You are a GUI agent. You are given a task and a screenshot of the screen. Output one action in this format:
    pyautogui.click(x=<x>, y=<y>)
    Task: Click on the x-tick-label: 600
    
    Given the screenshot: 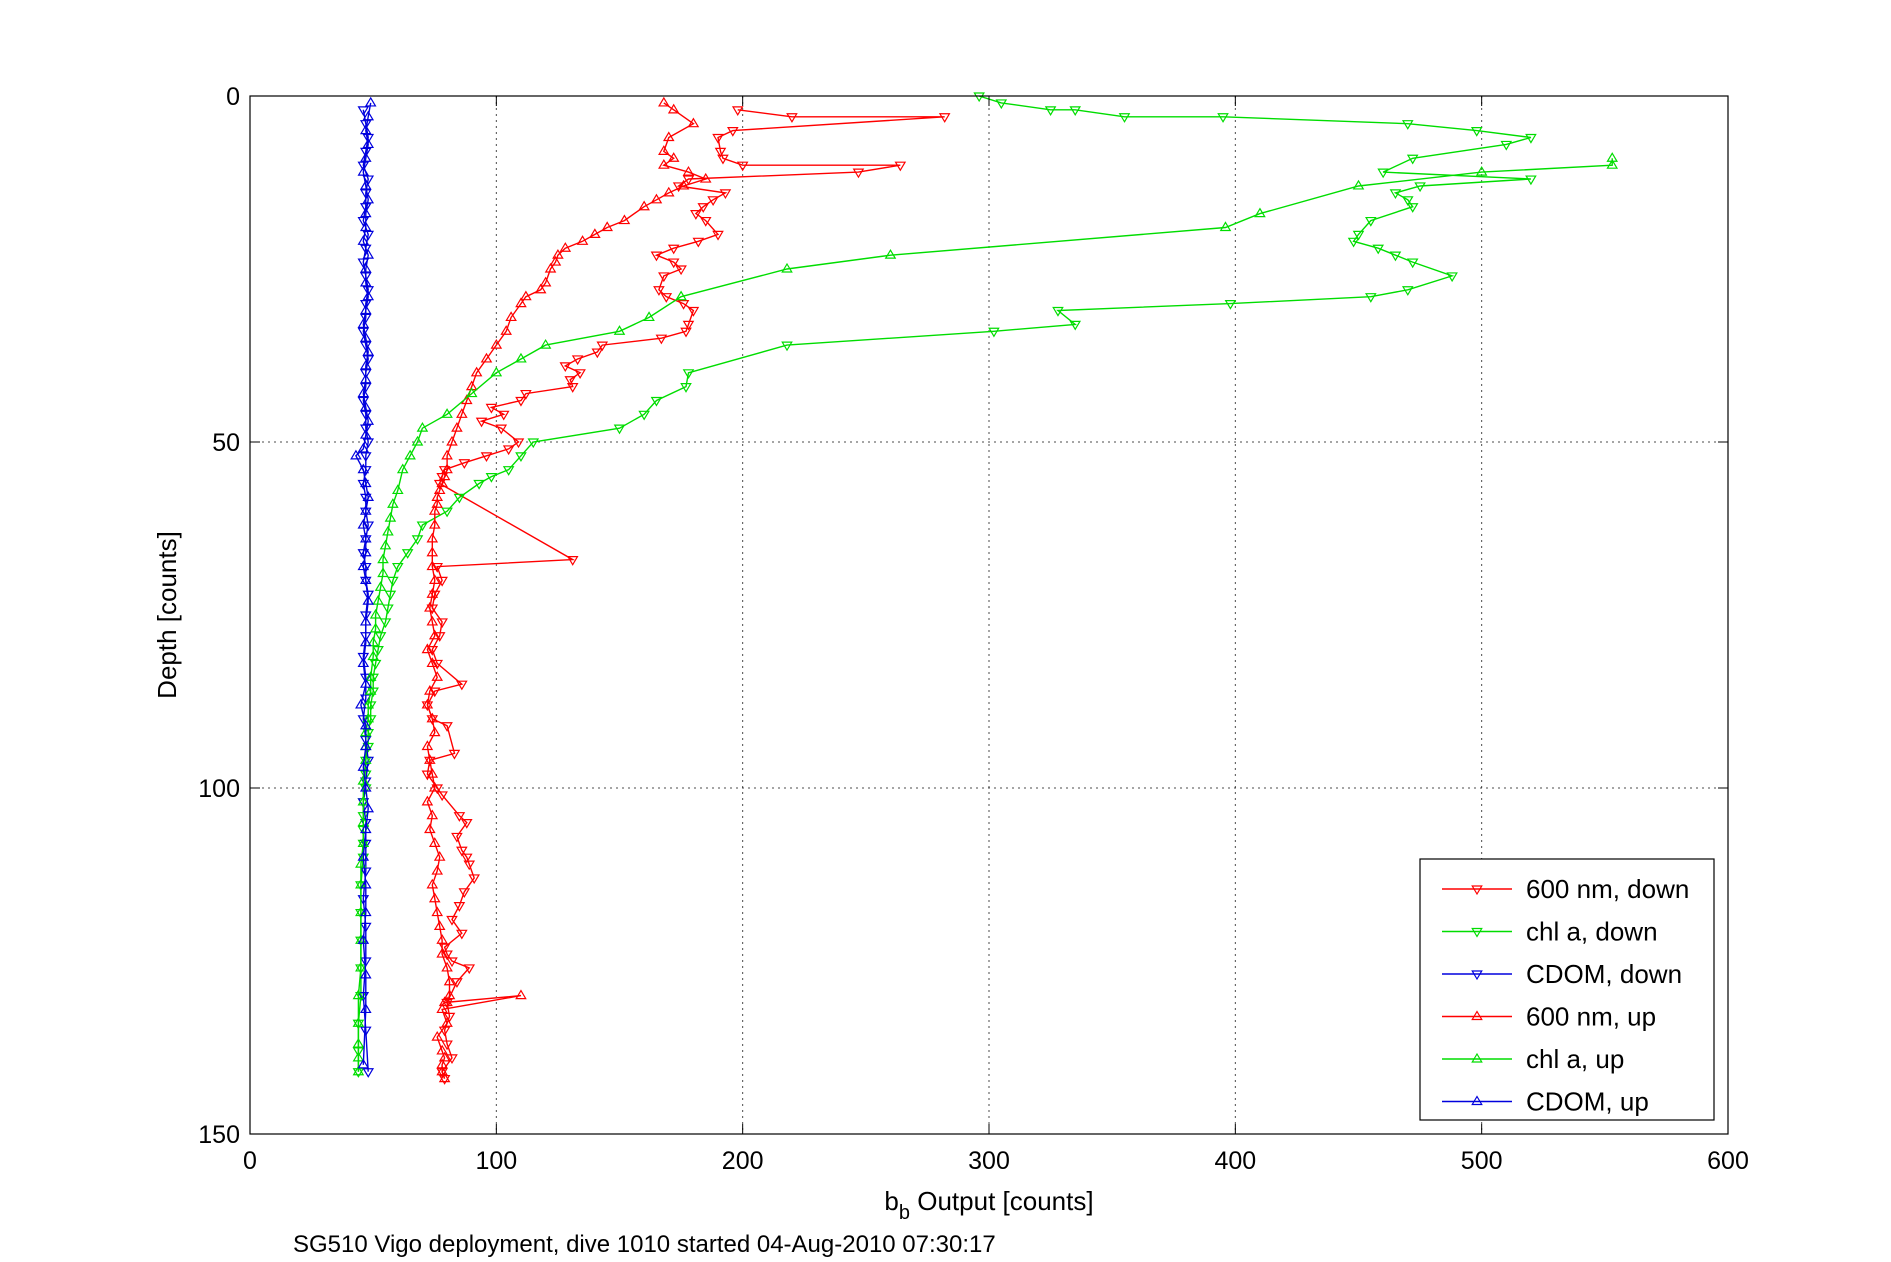 What is the action you would take?
    pyautogui.click(x=1728, y=1161)
    